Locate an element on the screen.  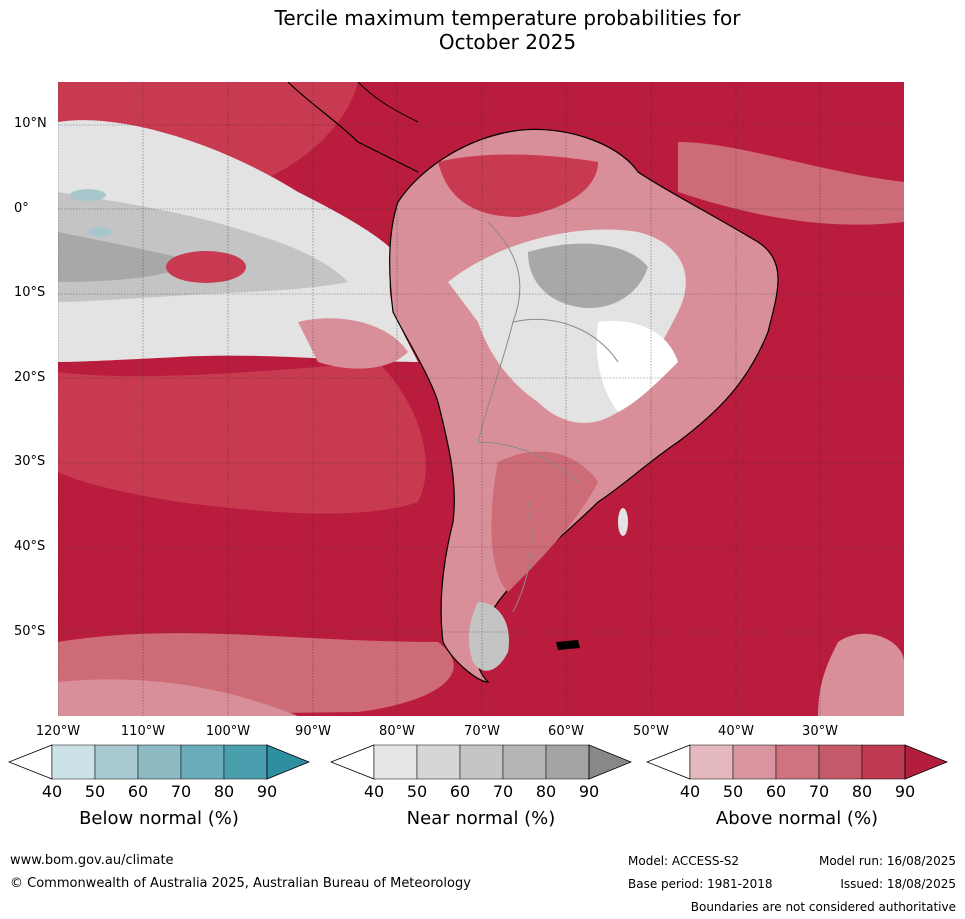
lon-label-40w: 40°W is located at coordinates (736, 731).